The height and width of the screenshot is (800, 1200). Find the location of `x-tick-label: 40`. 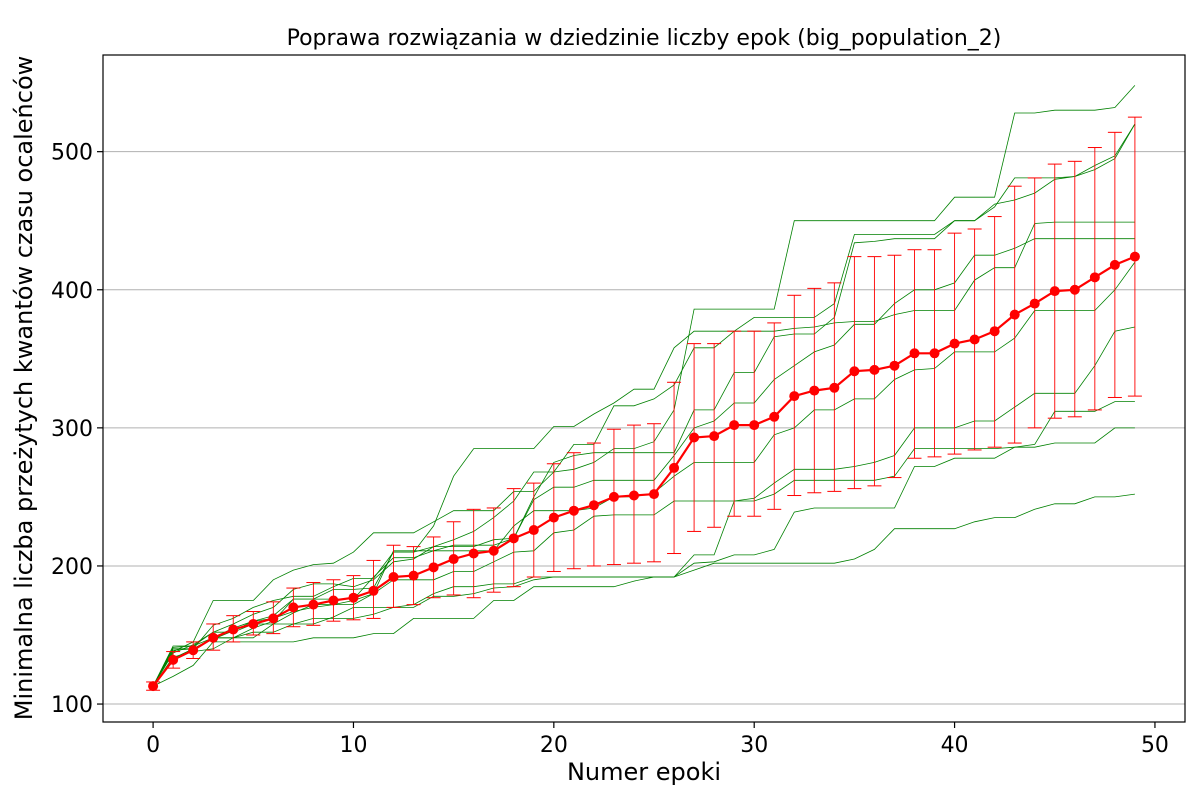

x-tick-label: 40 is located at coordinates (955, 745).